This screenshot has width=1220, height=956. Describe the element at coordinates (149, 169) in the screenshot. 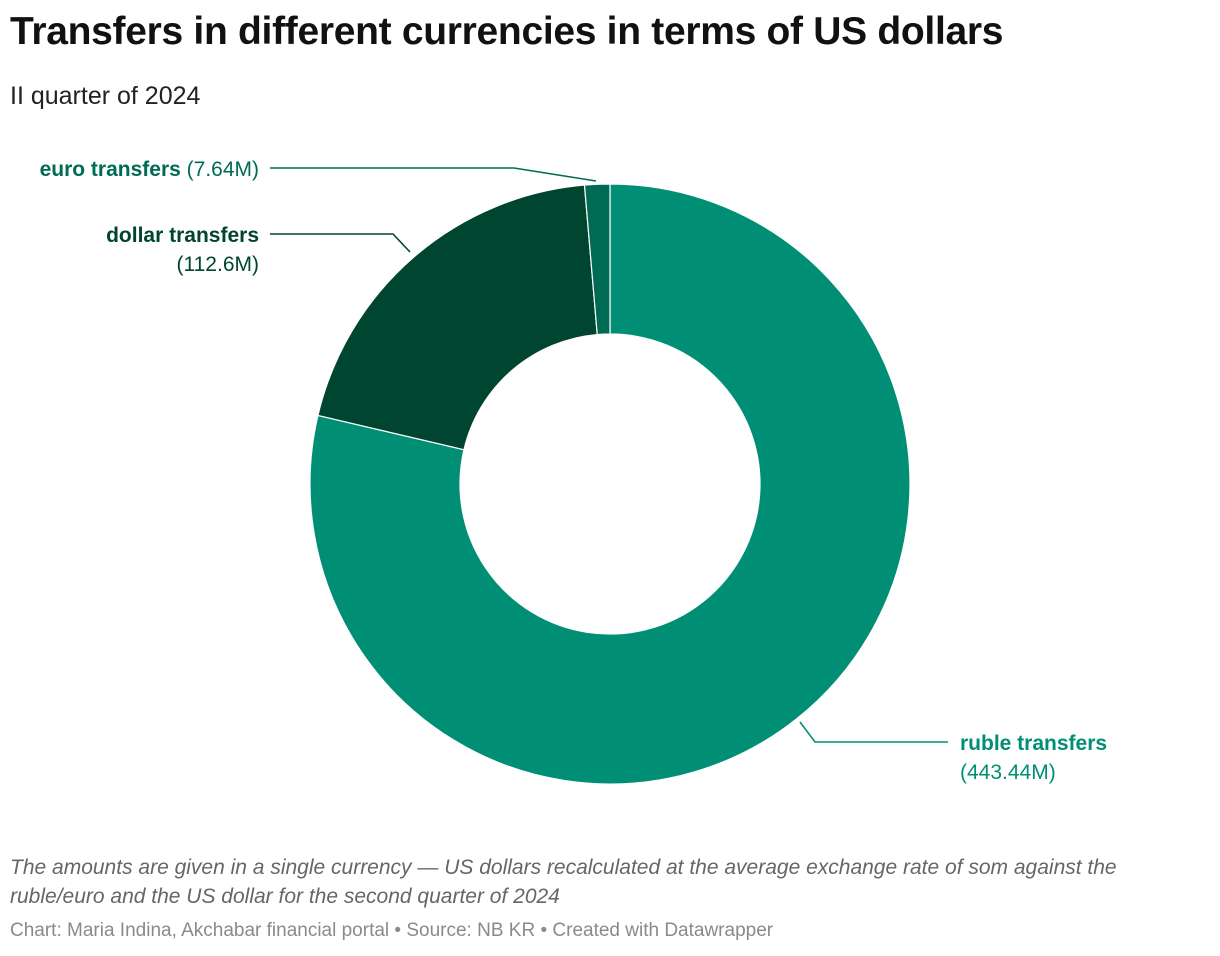

I see `data-label-euro-transfers: euro transfers (7.64M)` at that location.